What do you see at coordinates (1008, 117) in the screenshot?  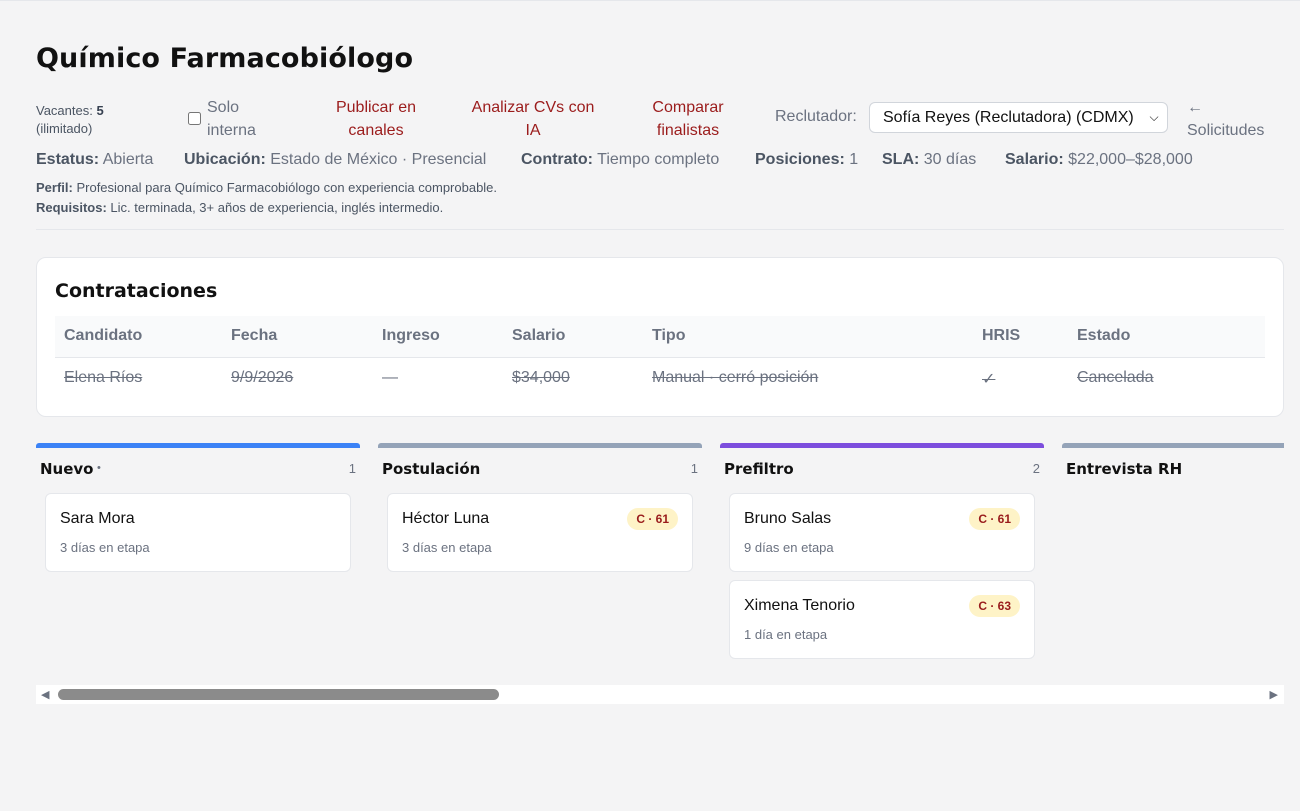 I see `reclutador-selected-value: Sofía Reyes (Reclutadora) (CDMX)` at bounding box center [1008, 117].